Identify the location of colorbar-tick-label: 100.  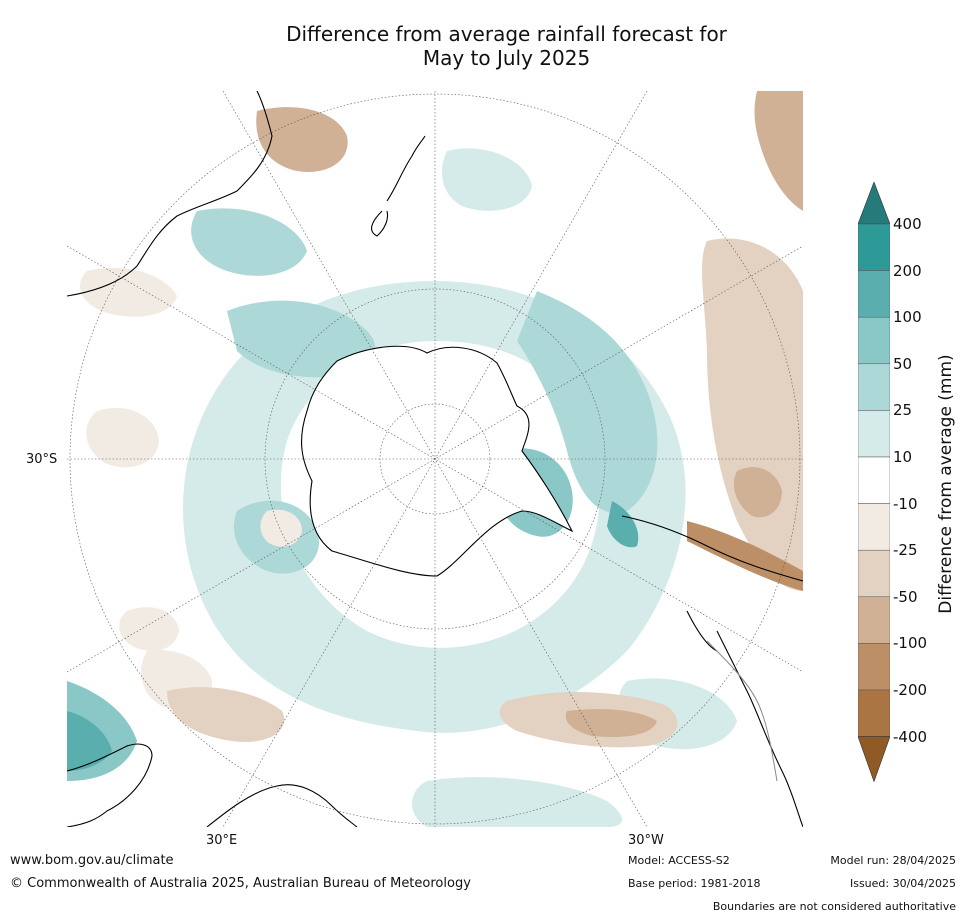
(907, 317).